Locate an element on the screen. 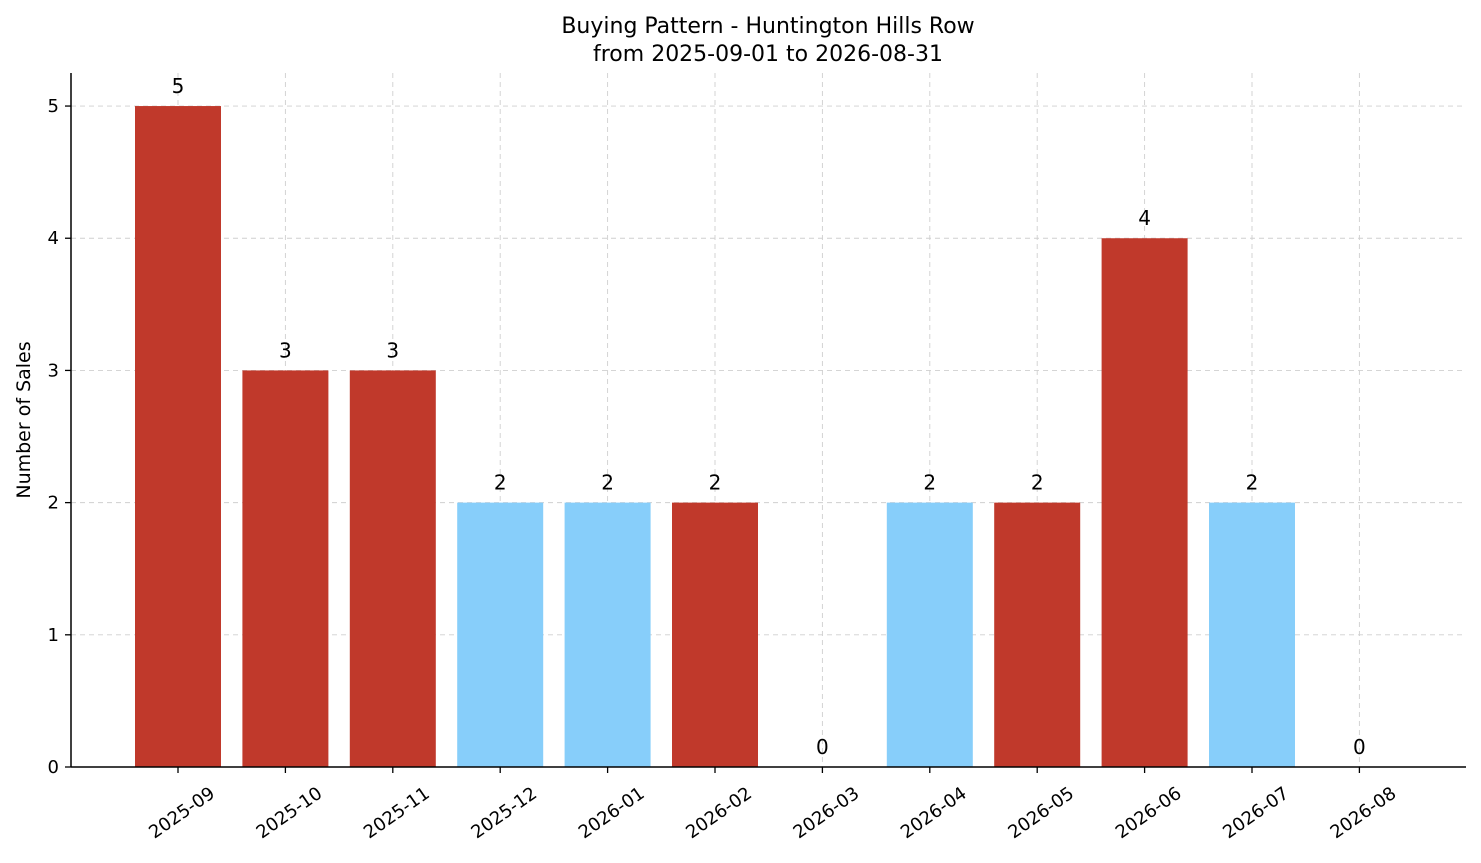  y-tick-label: 0 is located at coordinates (53, 767).